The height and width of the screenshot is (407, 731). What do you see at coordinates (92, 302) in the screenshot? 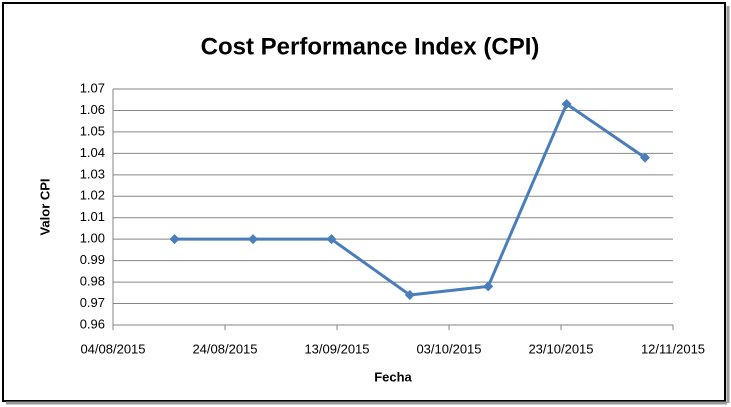
I see `y-tick-label: 0.97` at bounding box center [92, 302].